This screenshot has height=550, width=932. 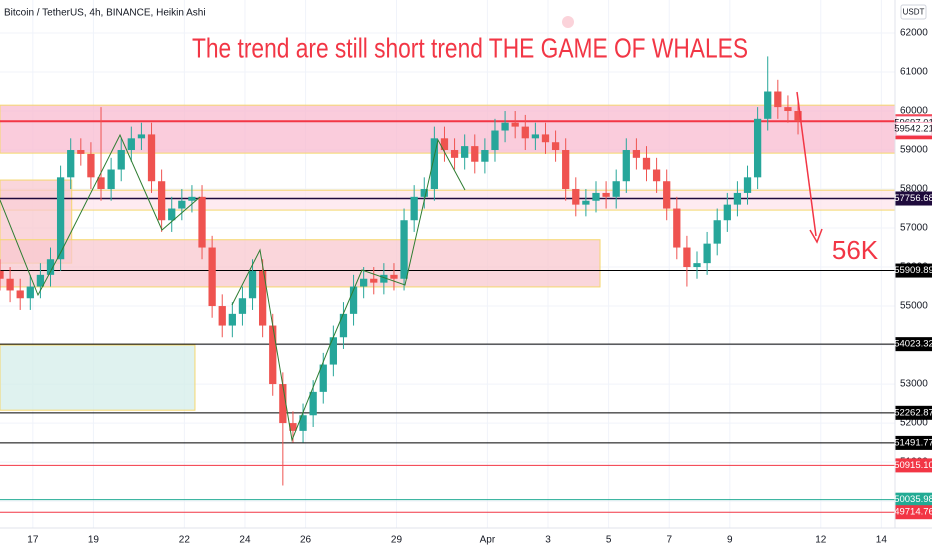 I want to click on arrow-head, so click(x=816, y=236).